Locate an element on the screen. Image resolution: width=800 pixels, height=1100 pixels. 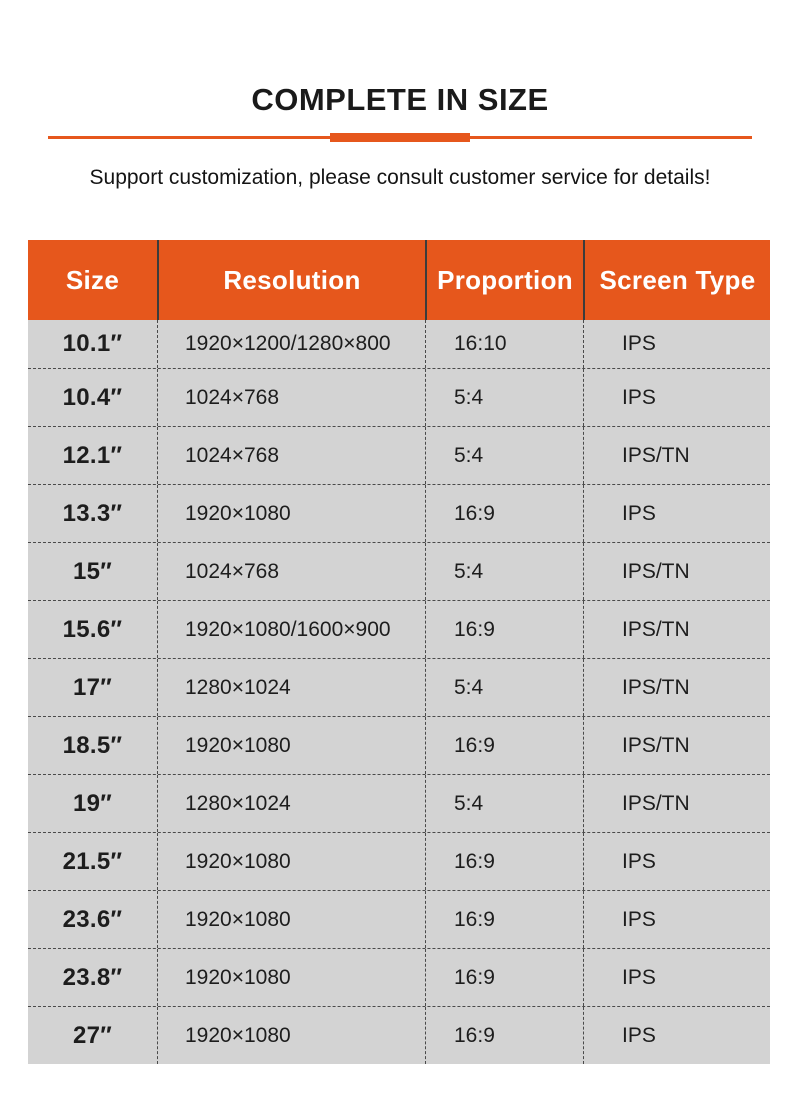
table-row: 18.5″ 1920×1080 16:9 IPS/TN is located at coordinates (399, 745).